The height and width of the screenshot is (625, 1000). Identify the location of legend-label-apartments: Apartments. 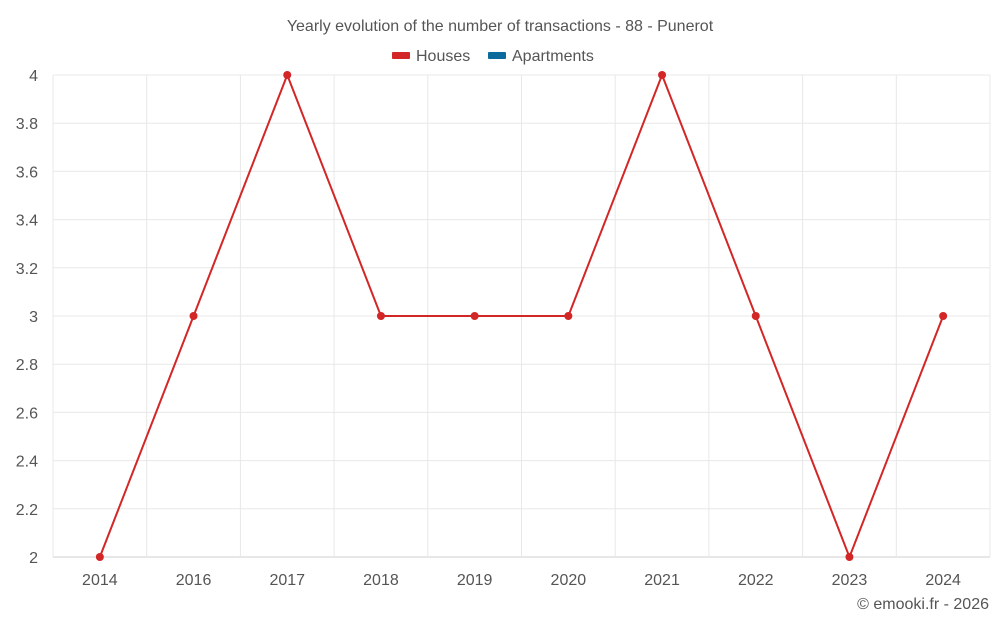
(553, 56).